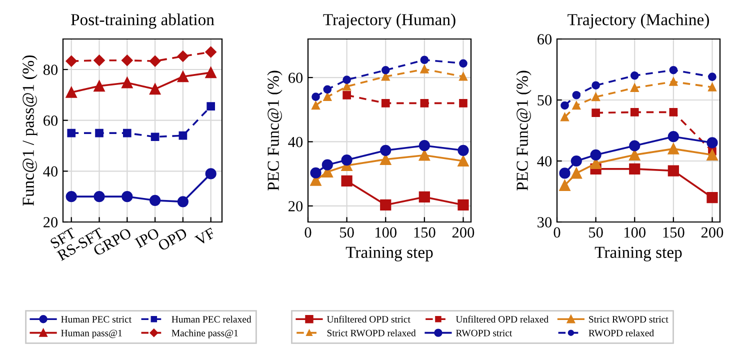 The height and width of the screenshot is (355, 731). Describe the element at coordinates (628, 319) in the screenshot. I see `legend-label: Strict RWOPD strict` at that location.